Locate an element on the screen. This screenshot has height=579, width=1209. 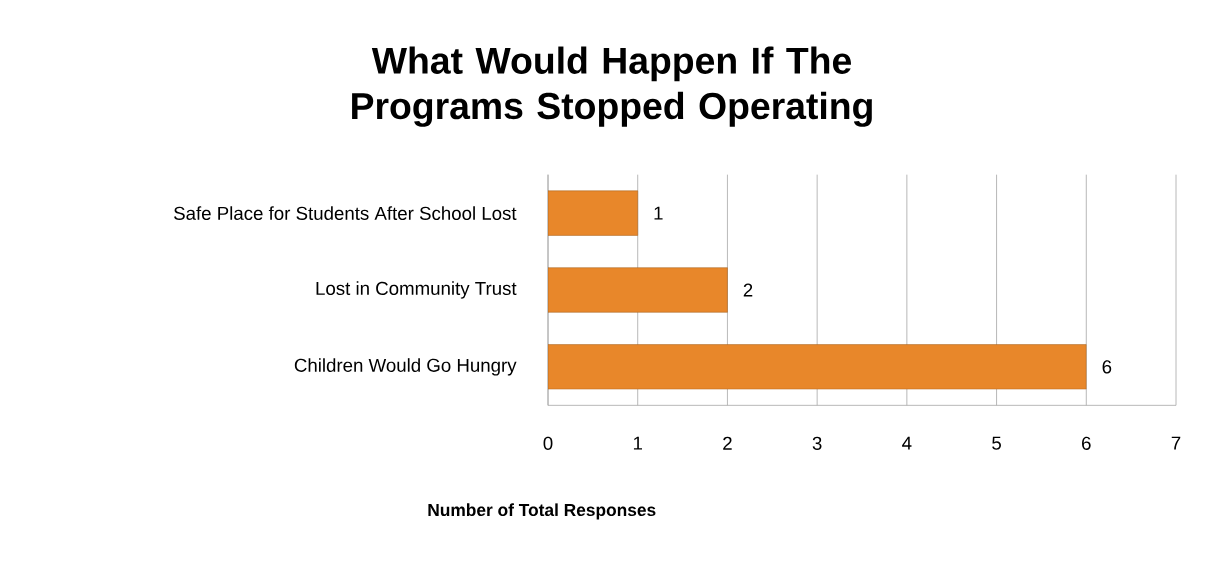
x-tick-label: 6 is located at coordinates (1086, 443).